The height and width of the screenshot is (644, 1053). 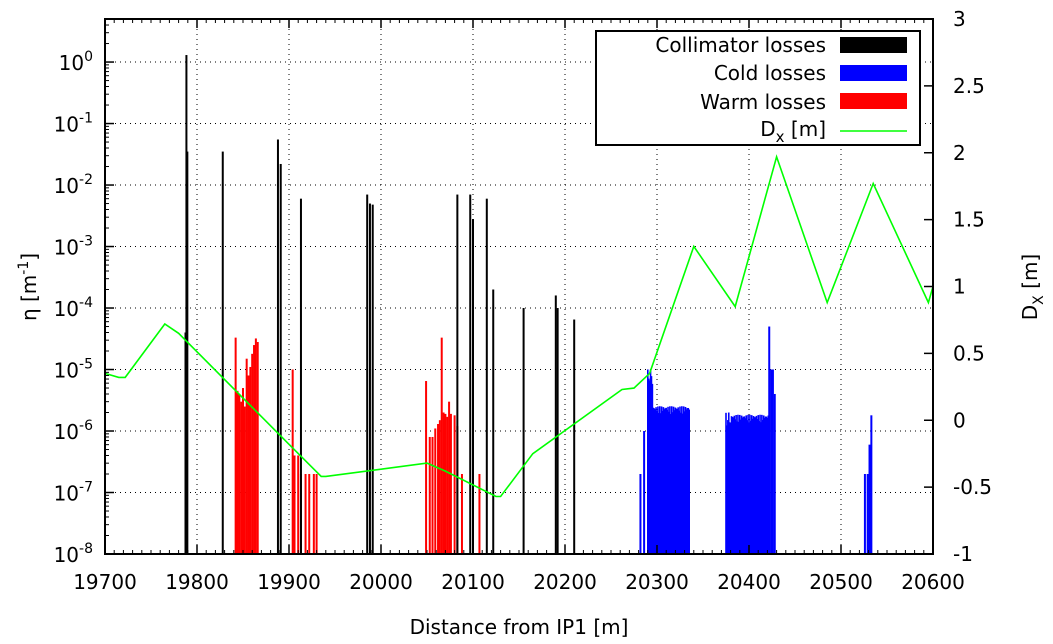 I want to click on x-tick-label: 20100, so click(x=473, y=582).